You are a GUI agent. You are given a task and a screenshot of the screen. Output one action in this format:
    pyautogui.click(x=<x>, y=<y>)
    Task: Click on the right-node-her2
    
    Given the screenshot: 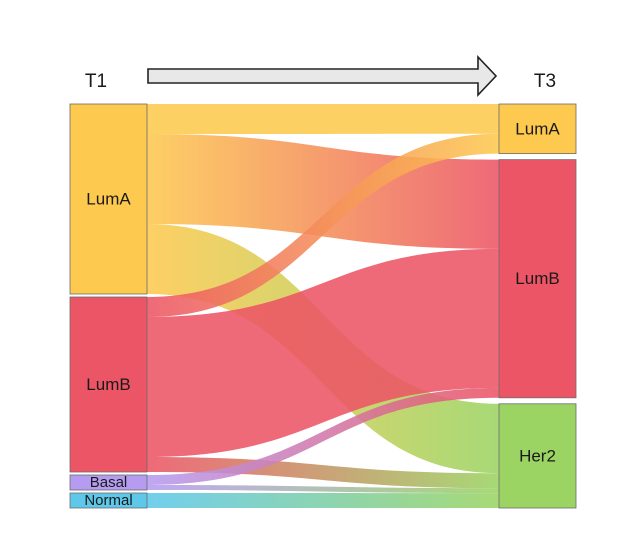 What is the action you would take?
    pyautogui.click(x=537, y=456)
    